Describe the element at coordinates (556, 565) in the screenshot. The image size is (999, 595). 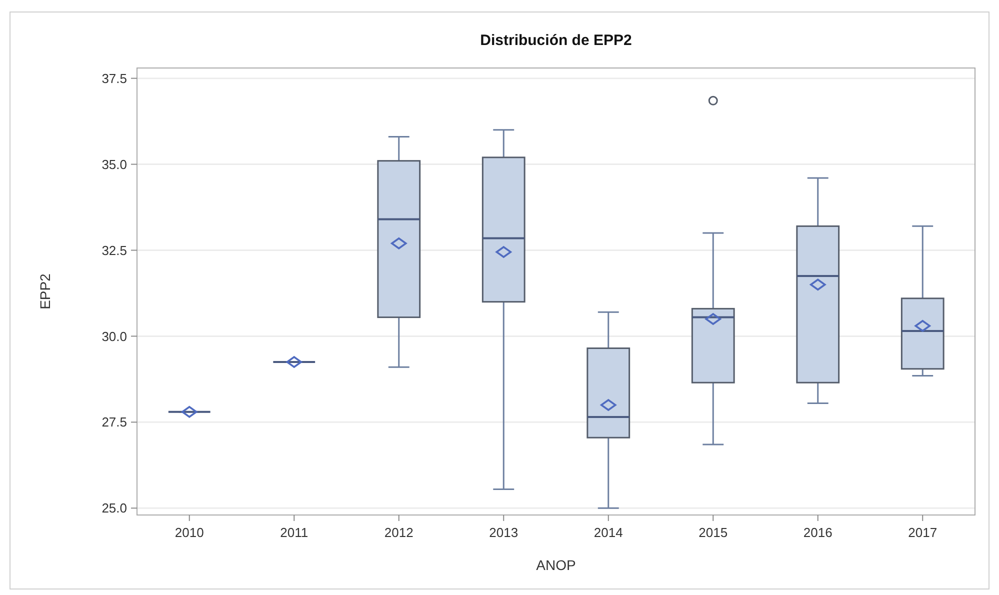
I see `x-axis-title: ANOP` at that location.